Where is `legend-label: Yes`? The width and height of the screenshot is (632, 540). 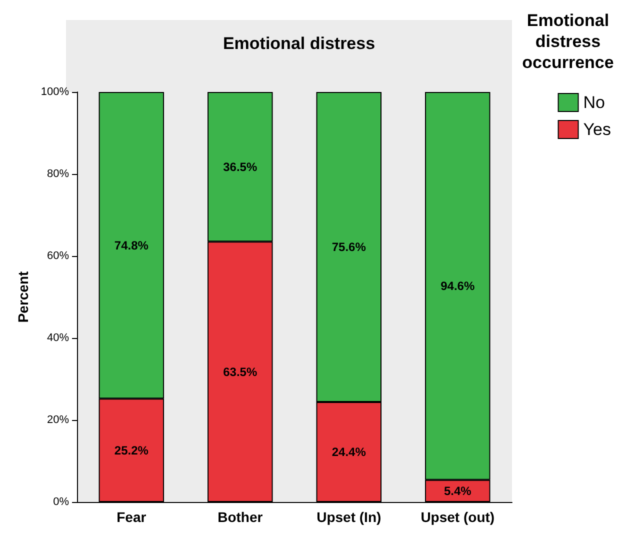 legend-label: Yes is located at coordinates (597, 129).